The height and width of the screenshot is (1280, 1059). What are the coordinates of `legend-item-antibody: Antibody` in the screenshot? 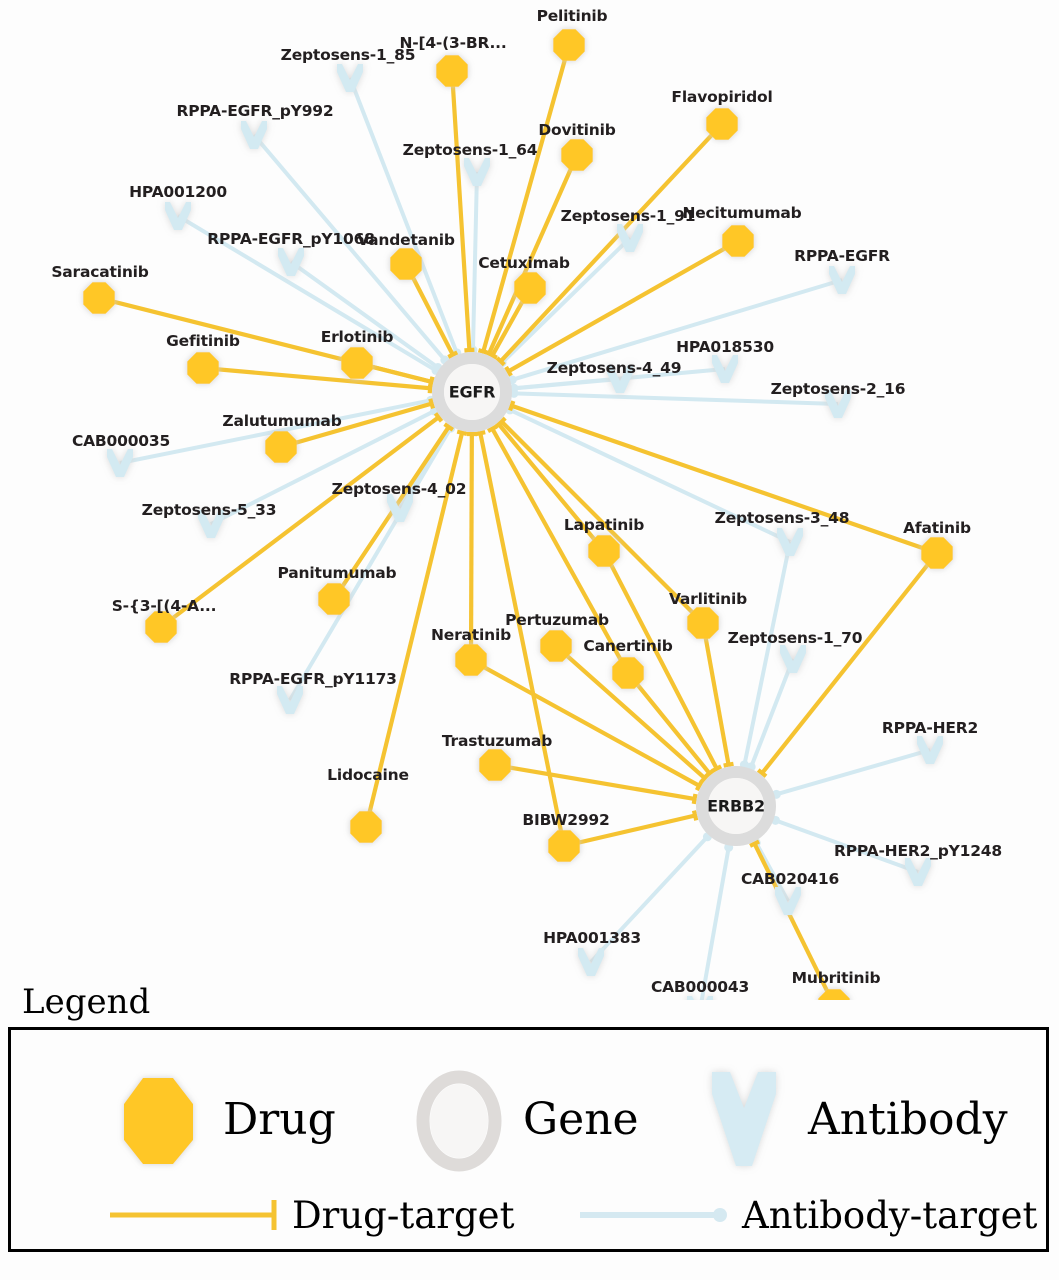 It's located at (852, 1120).